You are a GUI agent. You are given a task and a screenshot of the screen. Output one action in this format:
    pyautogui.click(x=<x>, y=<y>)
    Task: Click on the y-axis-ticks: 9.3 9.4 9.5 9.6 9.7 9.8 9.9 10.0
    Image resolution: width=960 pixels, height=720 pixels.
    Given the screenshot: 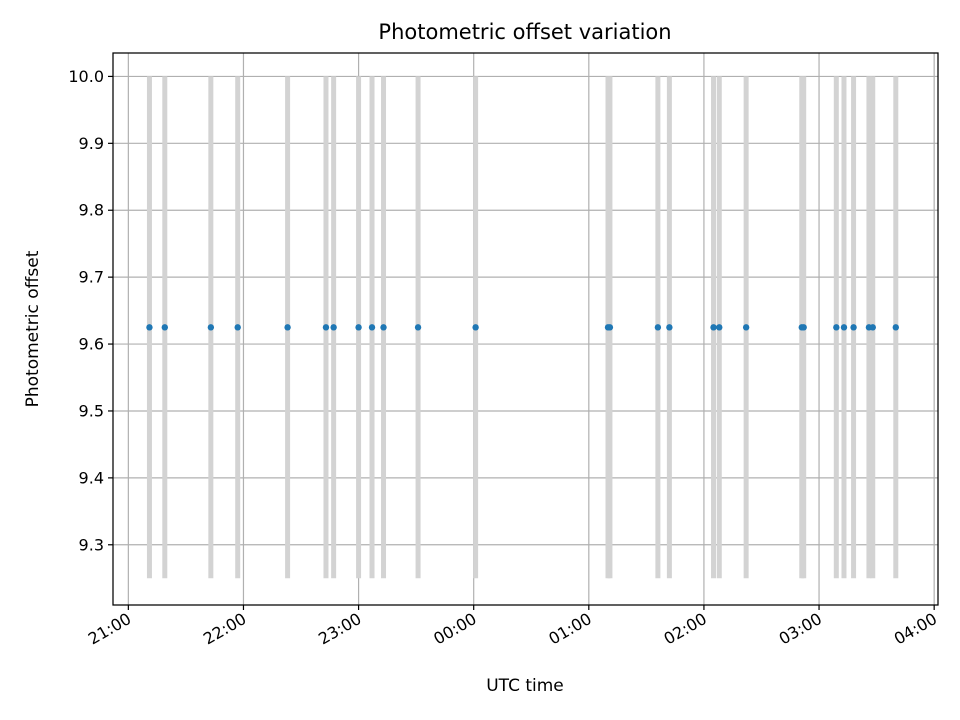 What is the action you would take?
    pyautogui.click(x=90, y=310)
    